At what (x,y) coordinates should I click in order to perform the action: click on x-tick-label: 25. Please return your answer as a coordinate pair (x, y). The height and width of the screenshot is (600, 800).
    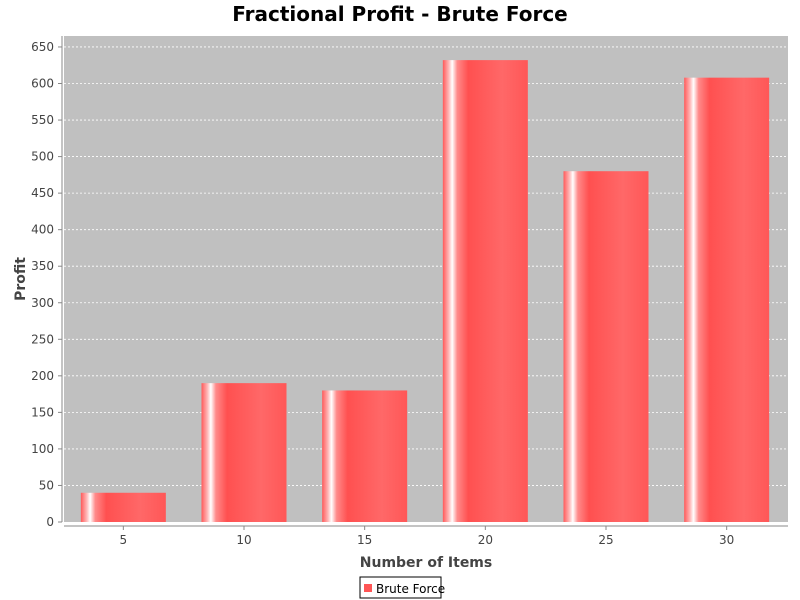
    Looking at the image, I should click on (605, 540).